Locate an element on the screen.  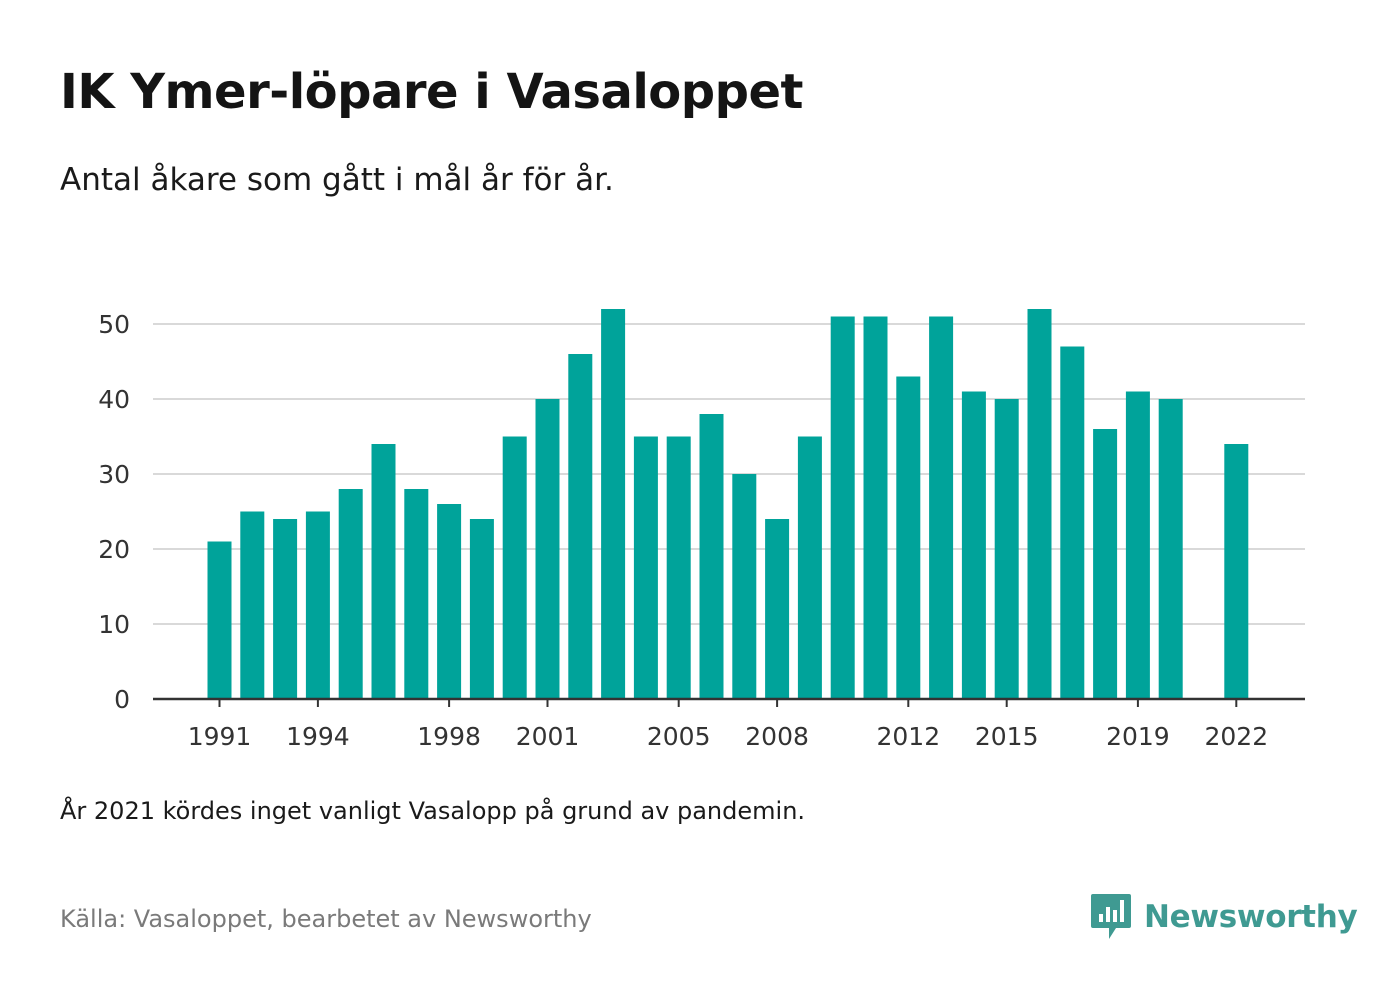
y-tick-label: 30 is located at coordinates (114, 474).